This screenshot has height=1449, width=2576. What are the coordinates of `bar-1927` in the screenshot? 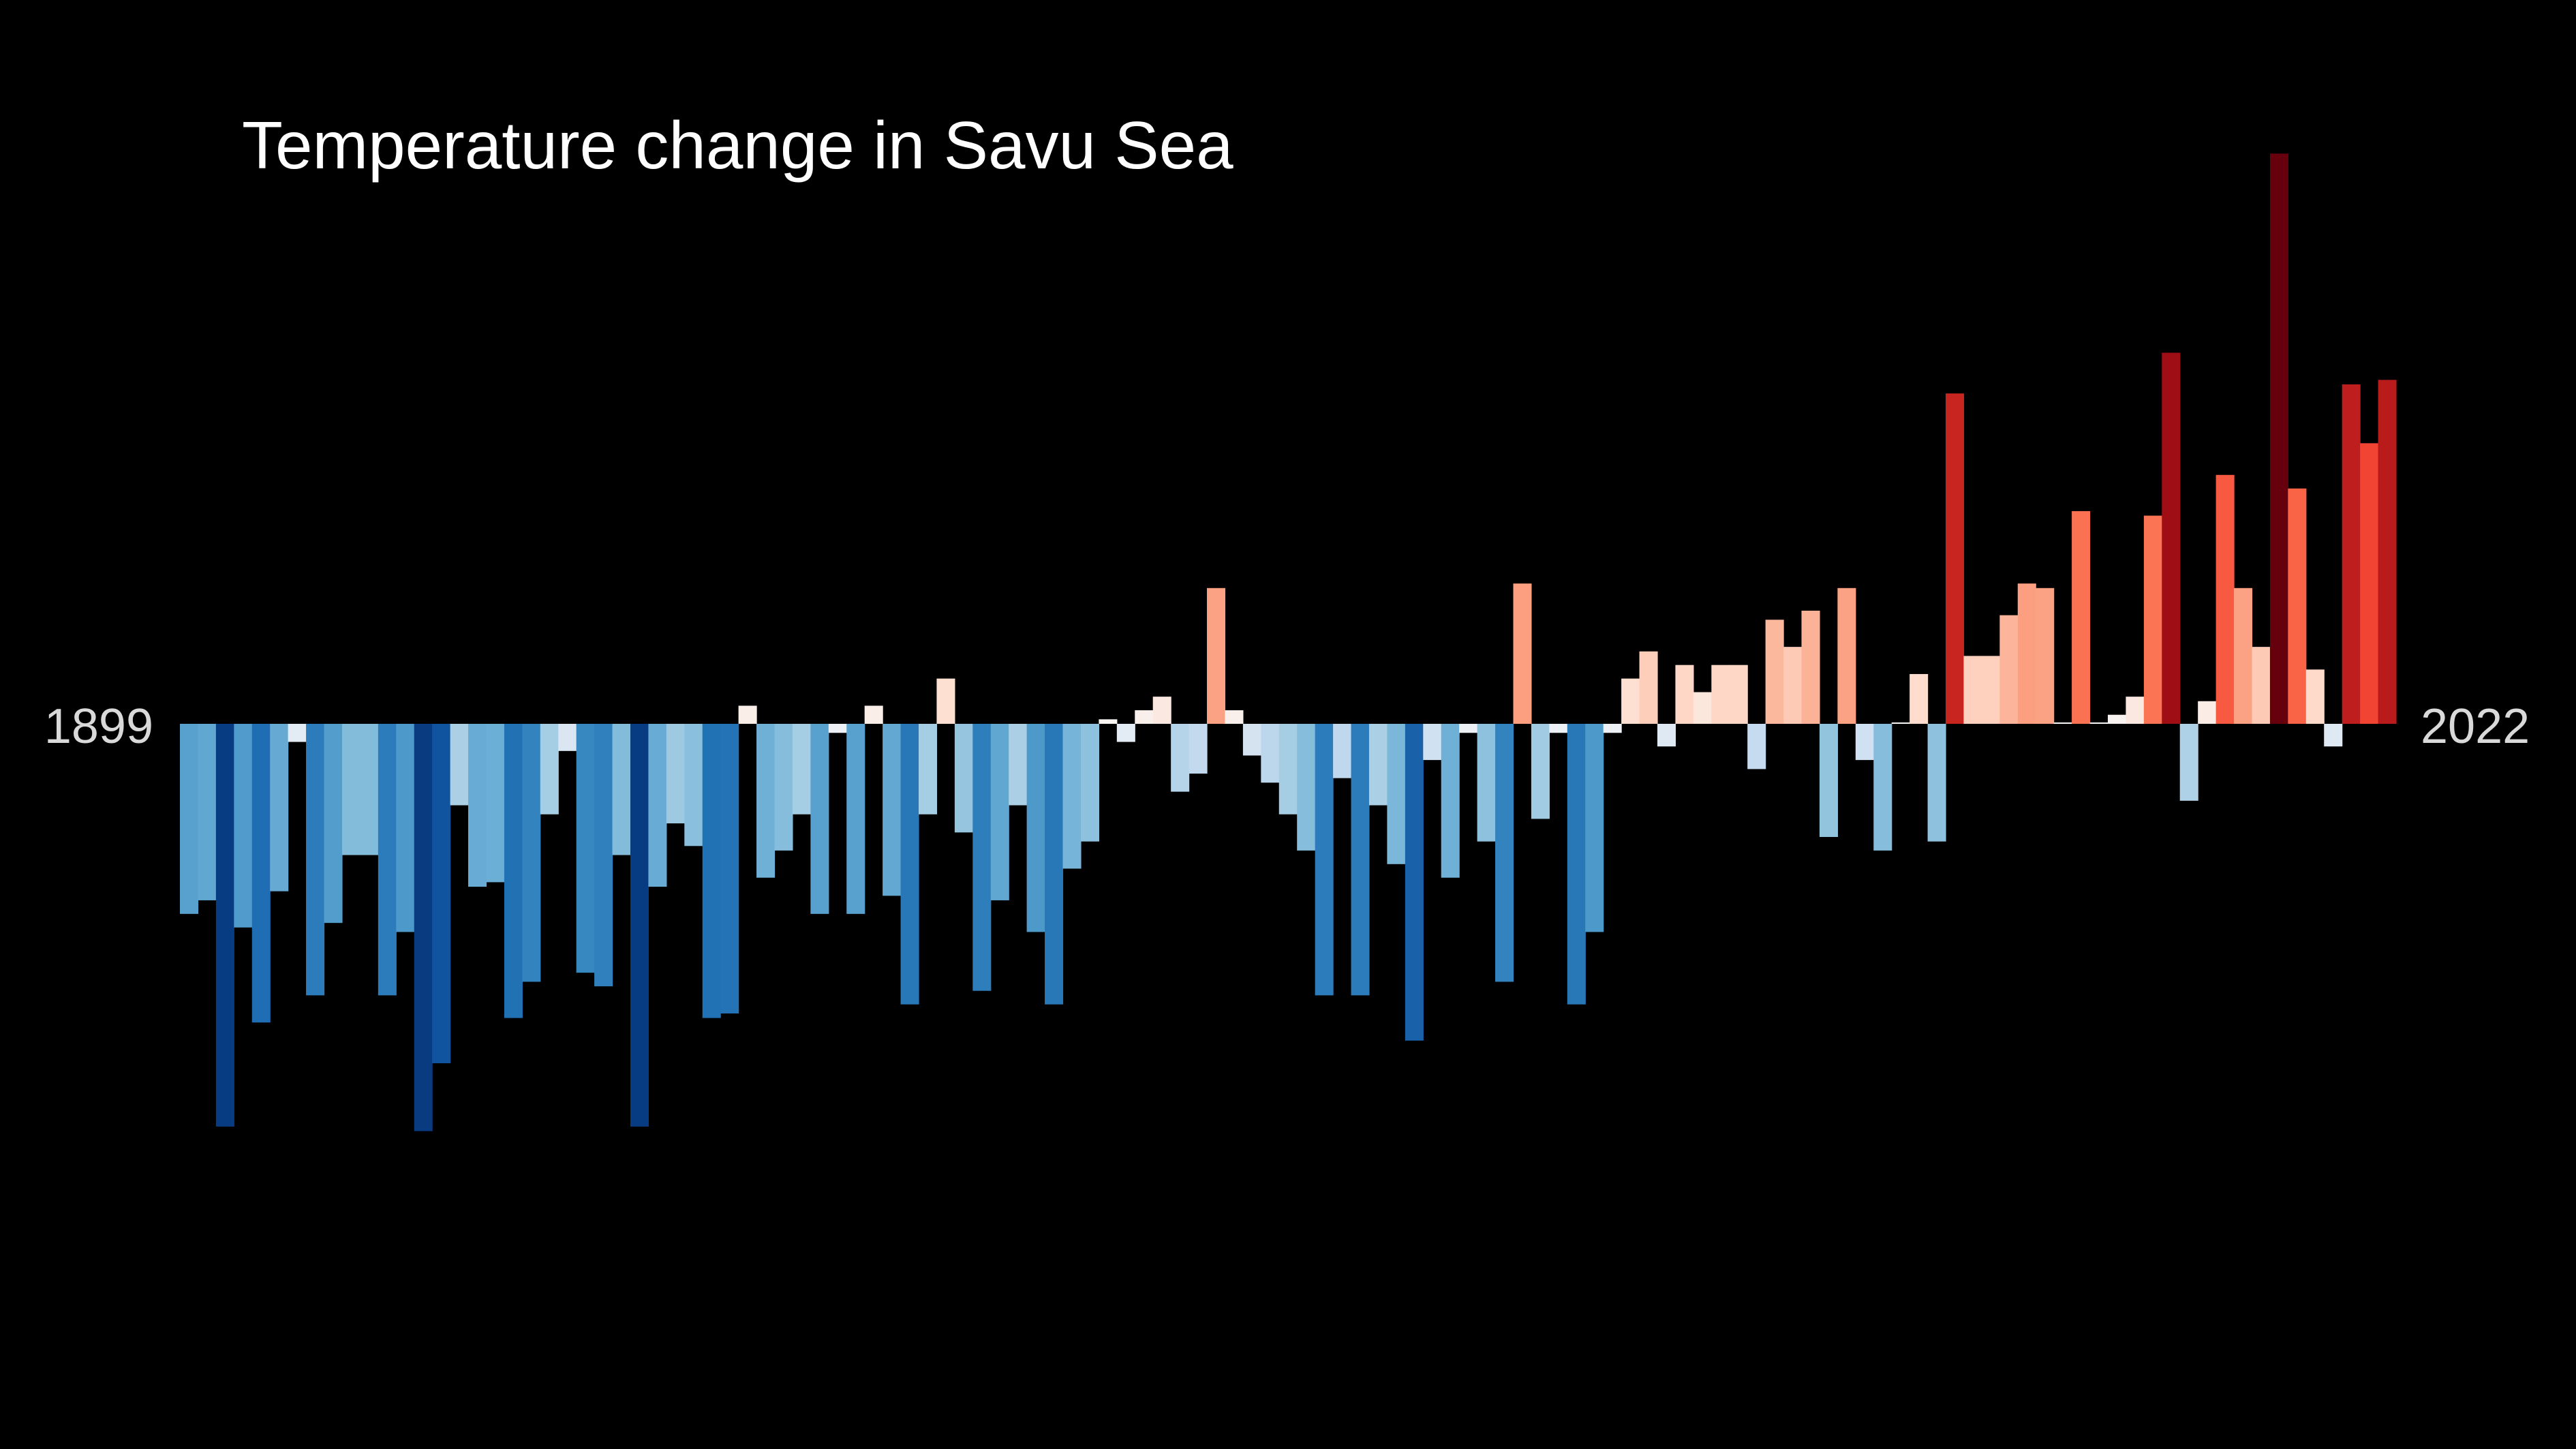 It's located at (693, 785).